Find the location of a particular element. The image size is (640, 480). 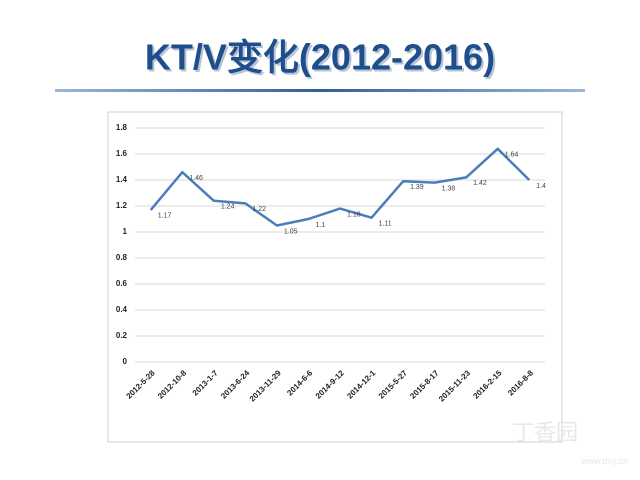

y-tick-label: 1.6 is located at coordinates (122, 153).